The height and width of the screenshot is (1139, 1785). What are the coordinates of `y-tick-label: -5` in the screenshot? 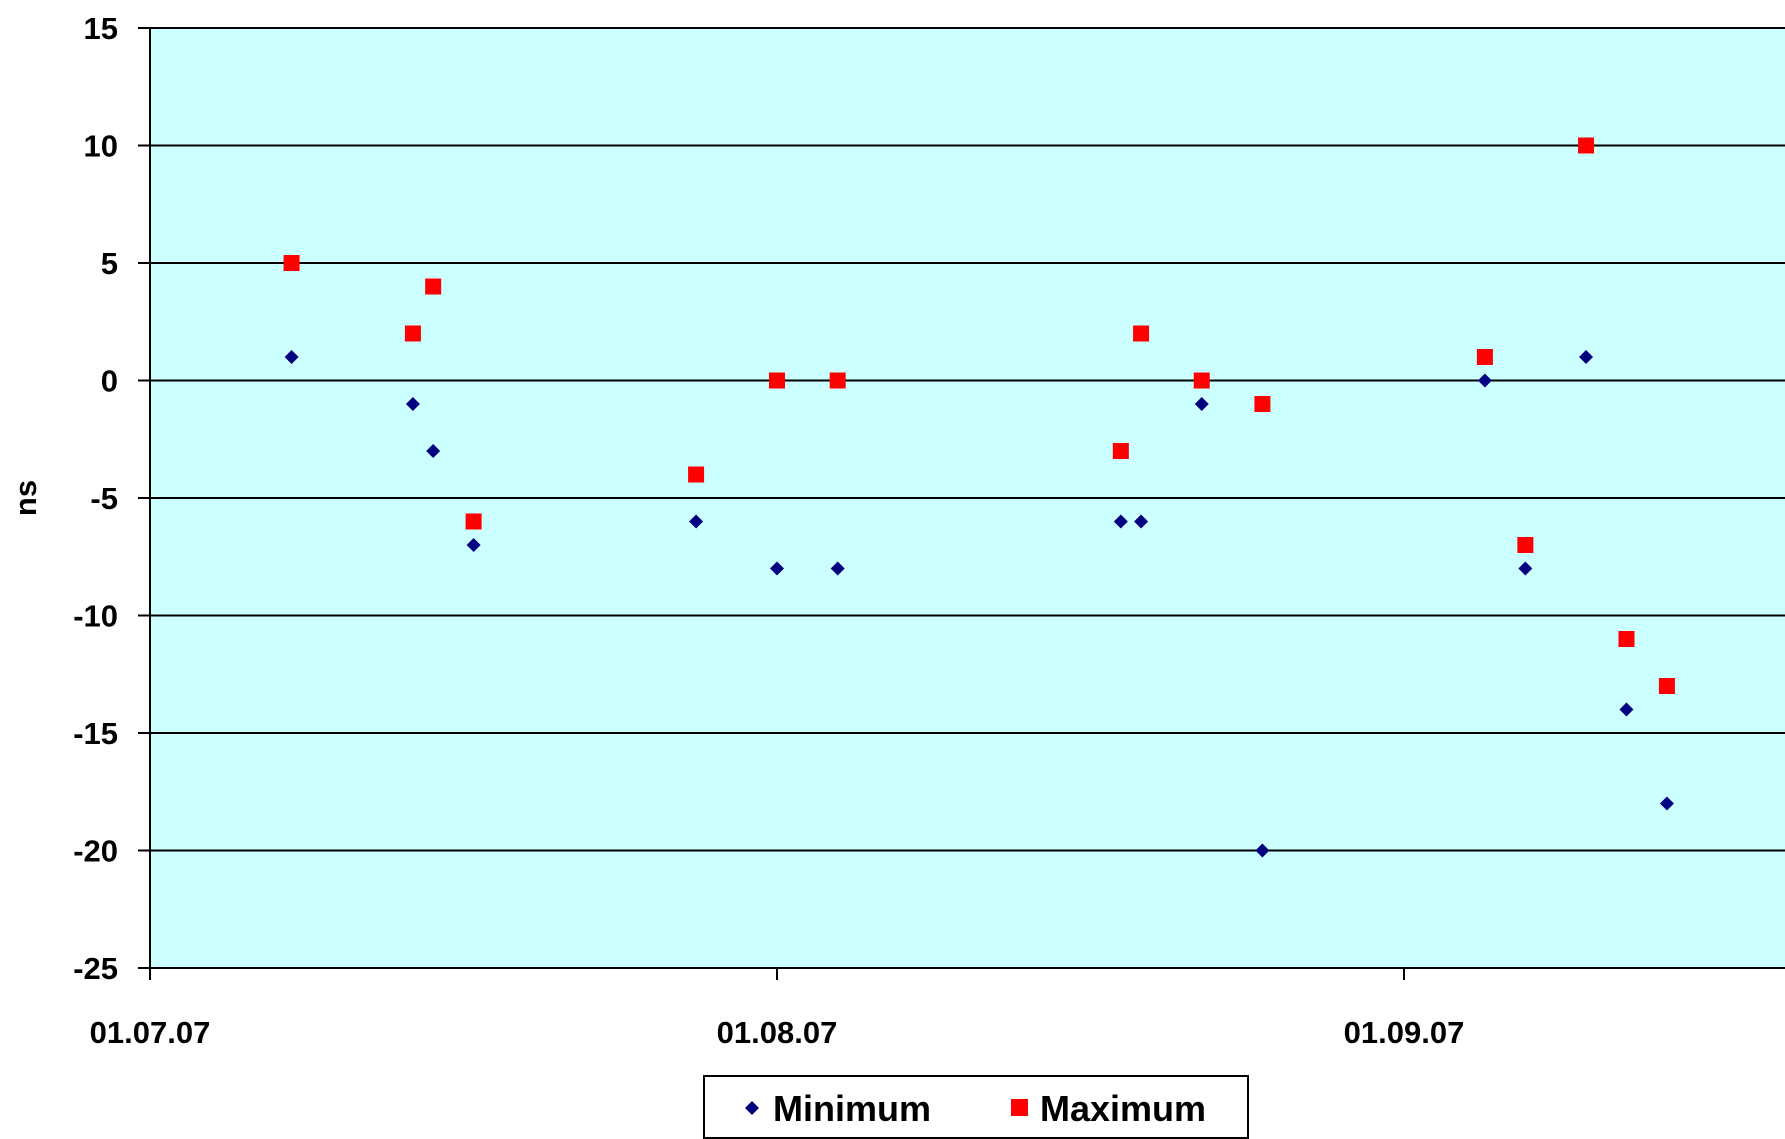 It's located at (104, 498).